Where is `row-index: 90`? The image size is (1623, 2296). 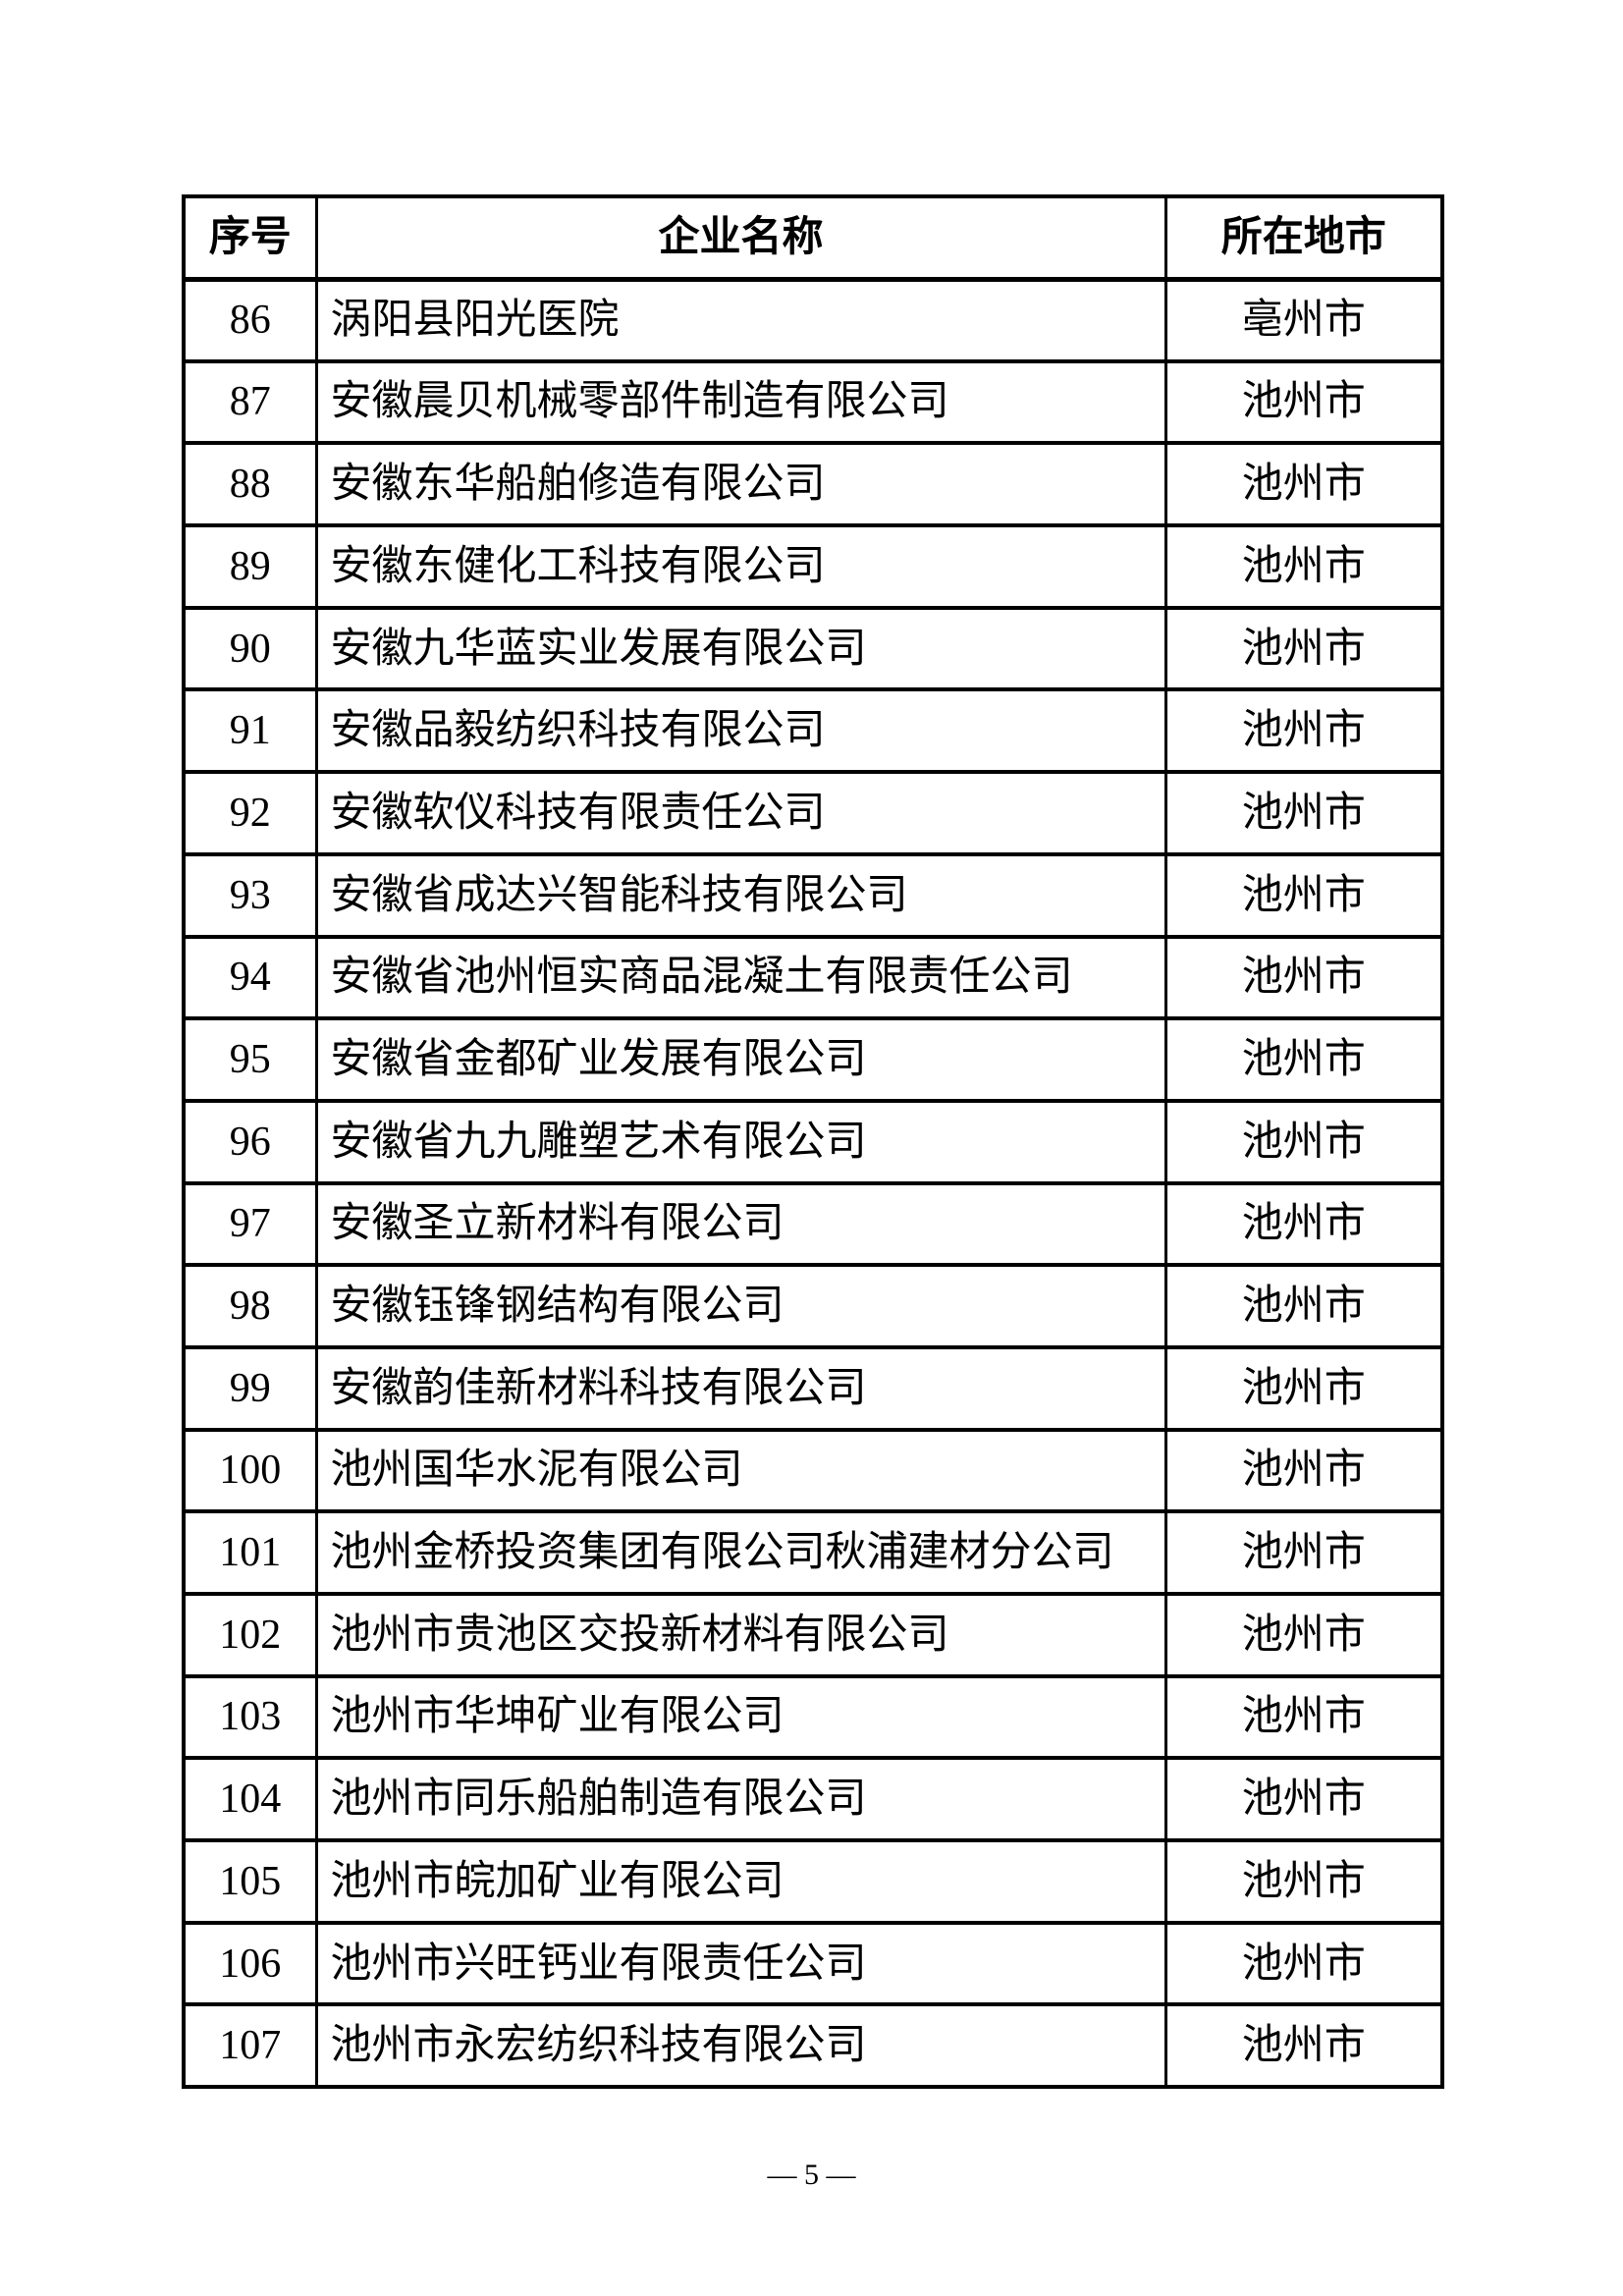
row-index: 90 is located at coordinates (250, 648).